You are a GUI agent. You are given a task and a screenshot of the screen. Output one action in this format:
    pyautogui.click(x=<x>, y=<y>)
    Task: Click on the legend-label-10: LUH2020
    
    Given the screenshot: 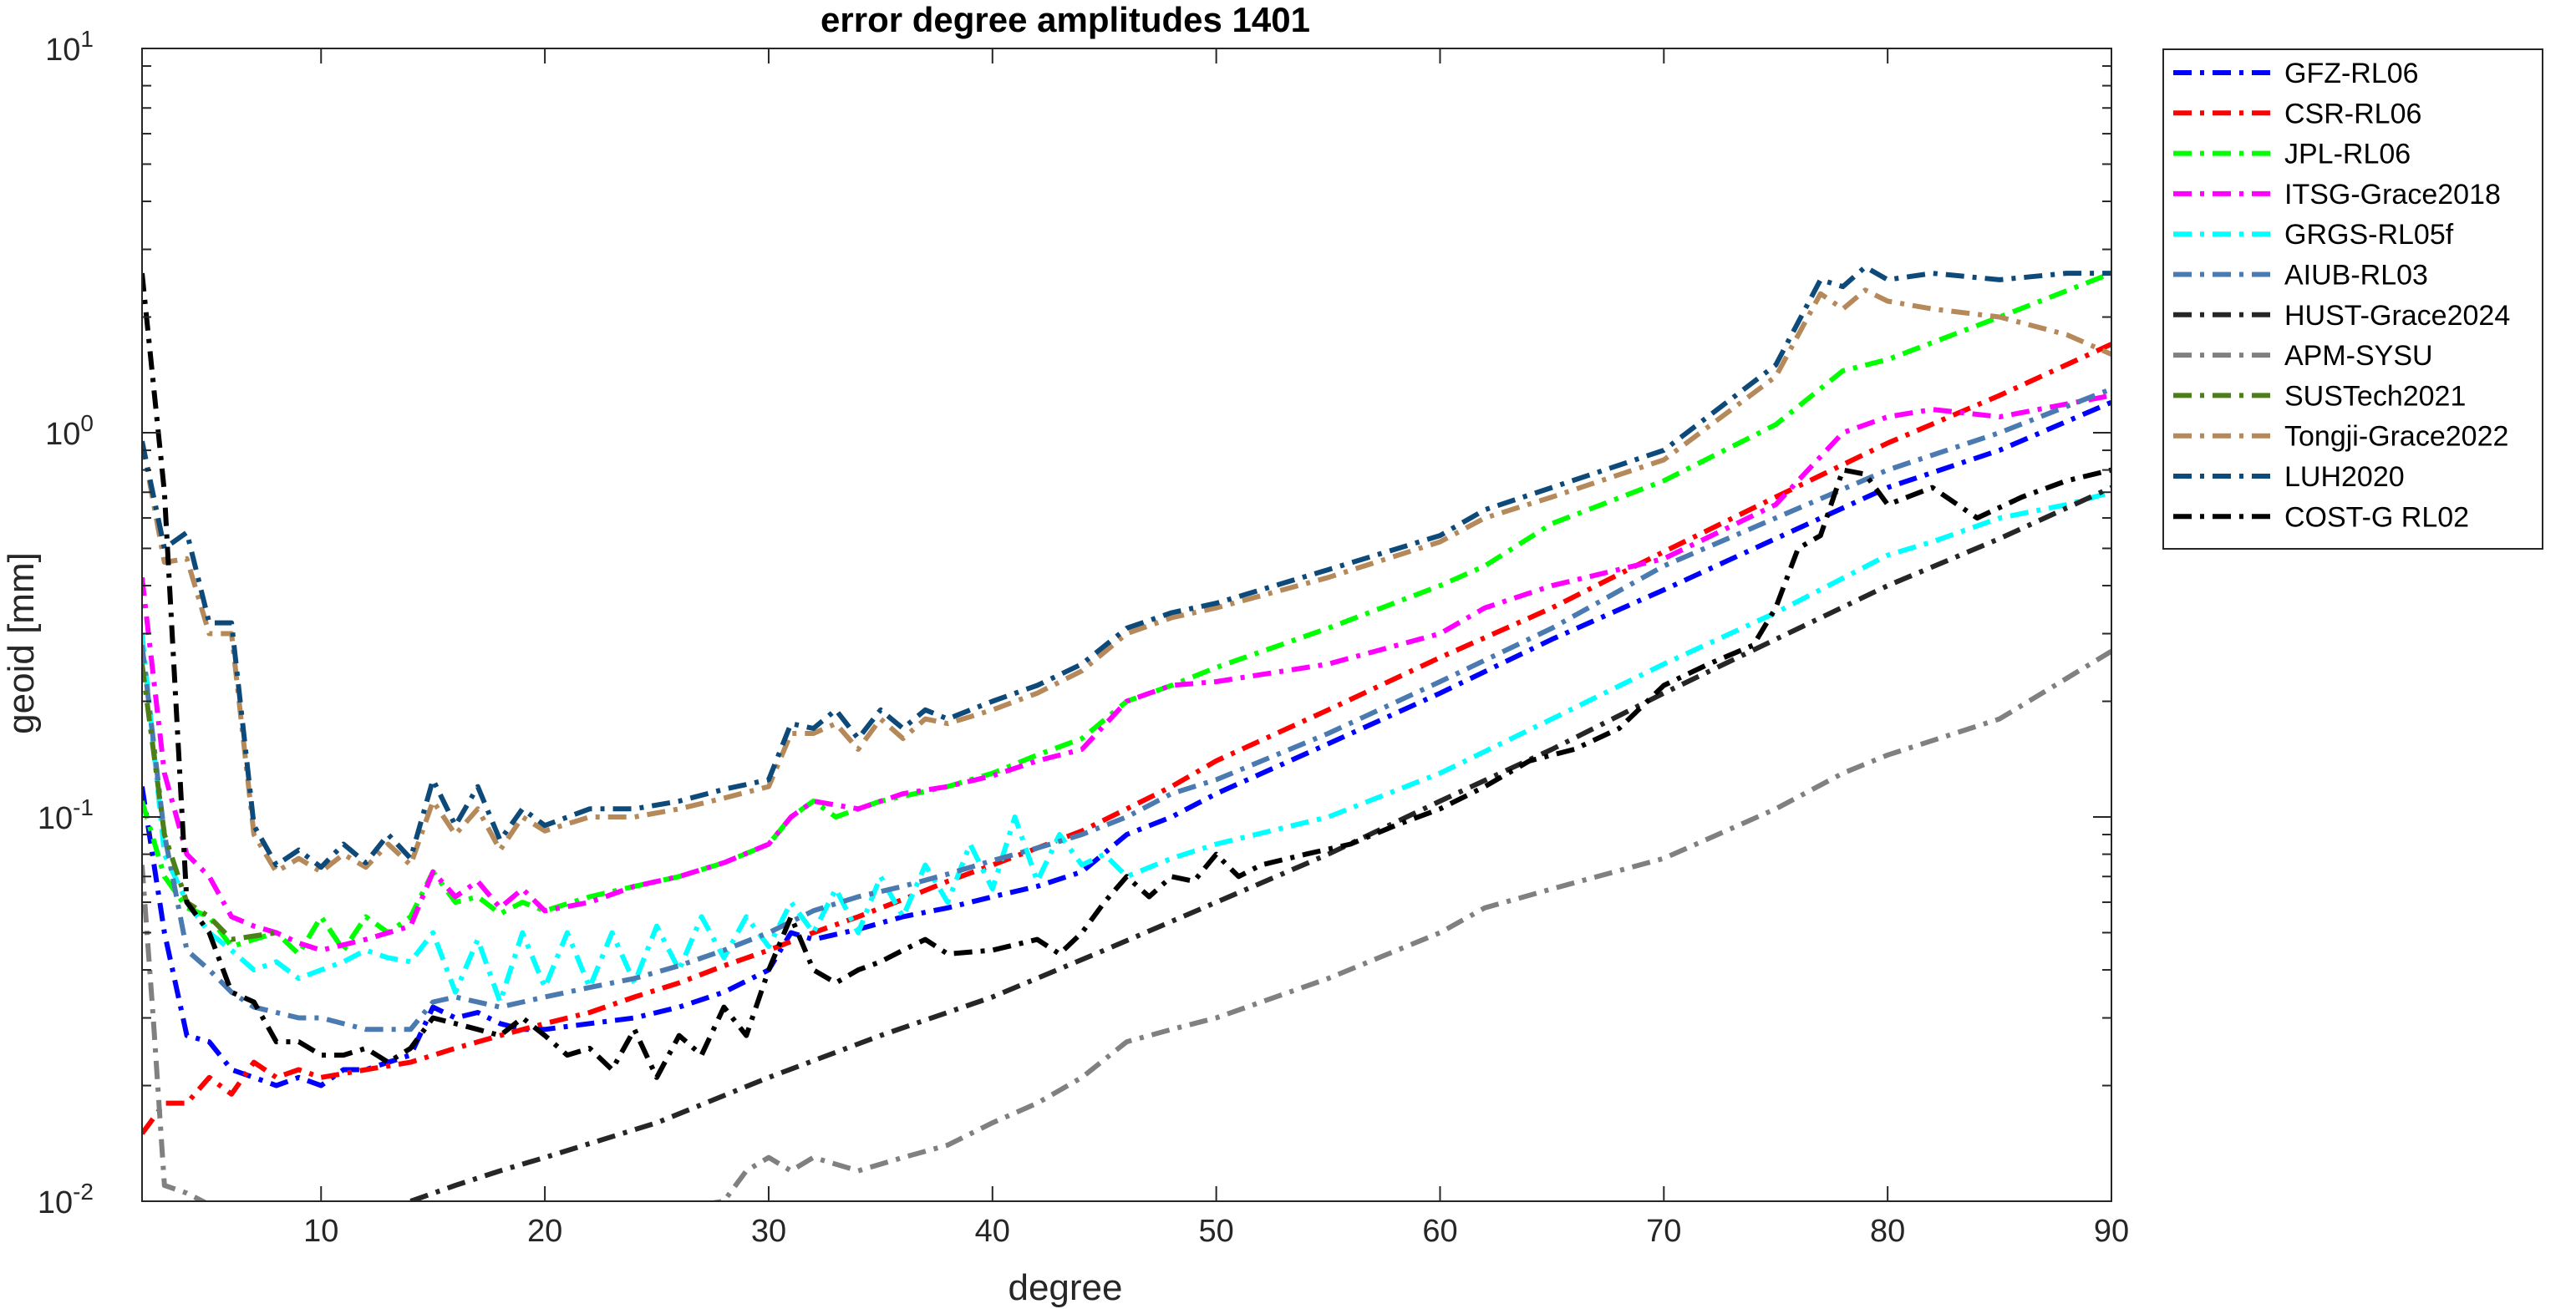 What is the action you would take?
    pyautogui.click(x=2344, y=477)
    